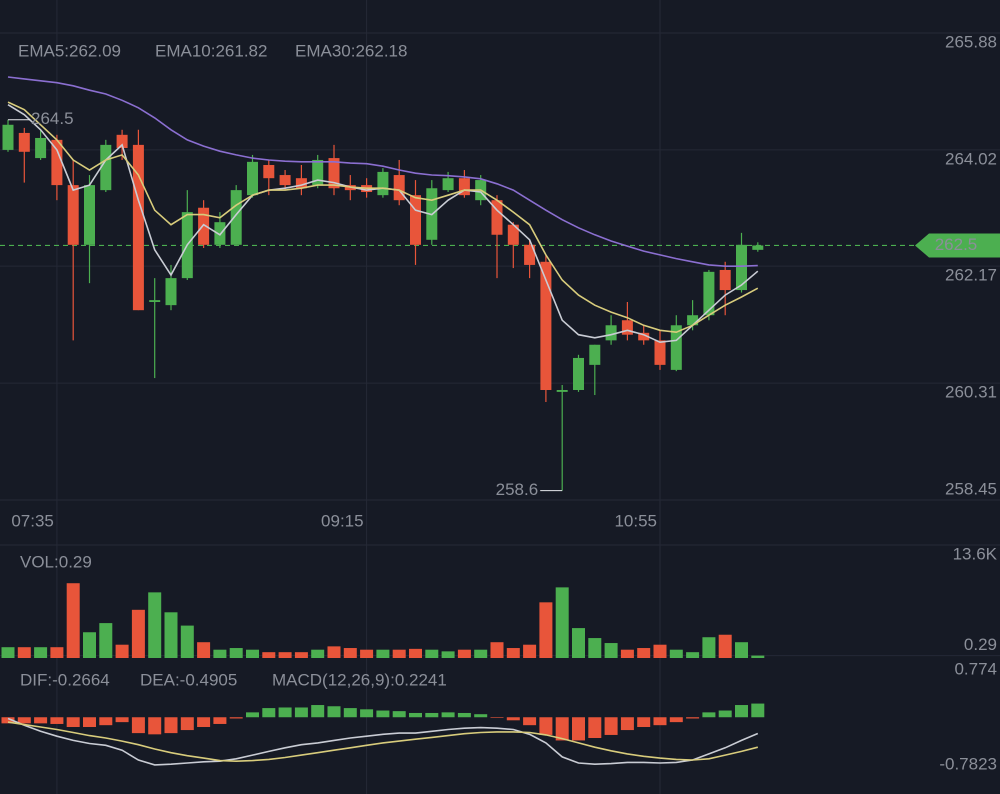 Image resolution: width=1000 pixels, height=794 pixels. Describe the element at coordinates (517, 489) in the screenshot. I see `min-marker-label: 258.6` at that location.